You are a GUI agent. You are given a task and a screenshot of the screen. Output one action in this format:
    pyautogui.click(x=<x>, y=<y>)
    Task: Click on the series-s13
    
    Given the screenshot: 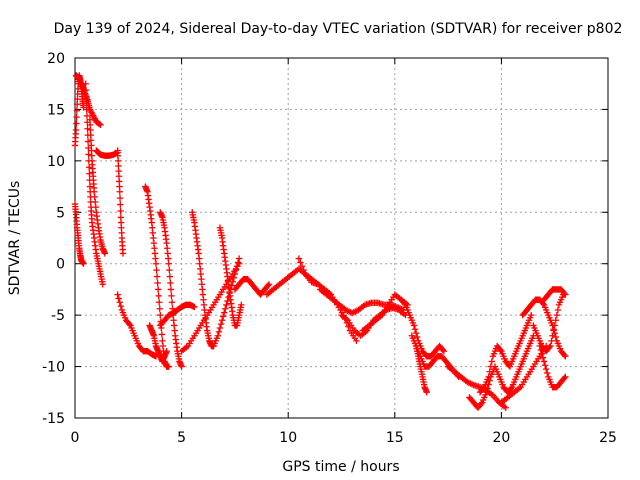 What is the action you would take?
    pyautogui.click(x=203, y=279)
    